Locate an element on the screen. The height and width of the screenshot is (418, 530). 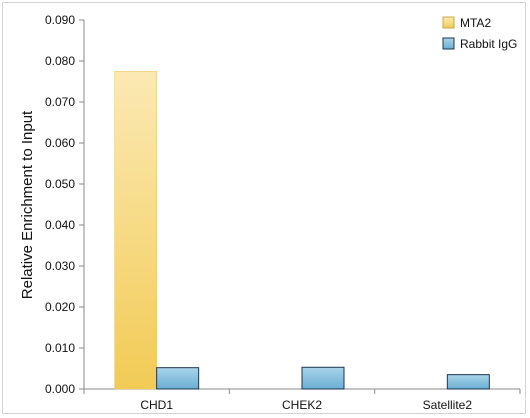
legend-swatch-mta2 is located at coordinates (448, 22).